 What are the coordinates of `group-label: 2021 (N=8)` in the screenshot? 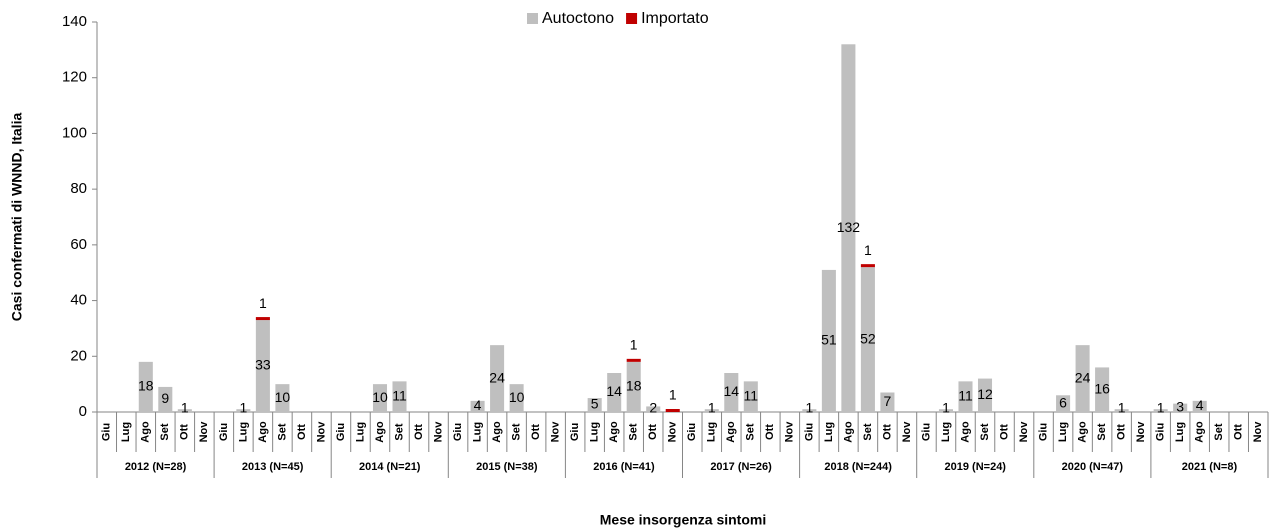 It's located at (1210, 467).